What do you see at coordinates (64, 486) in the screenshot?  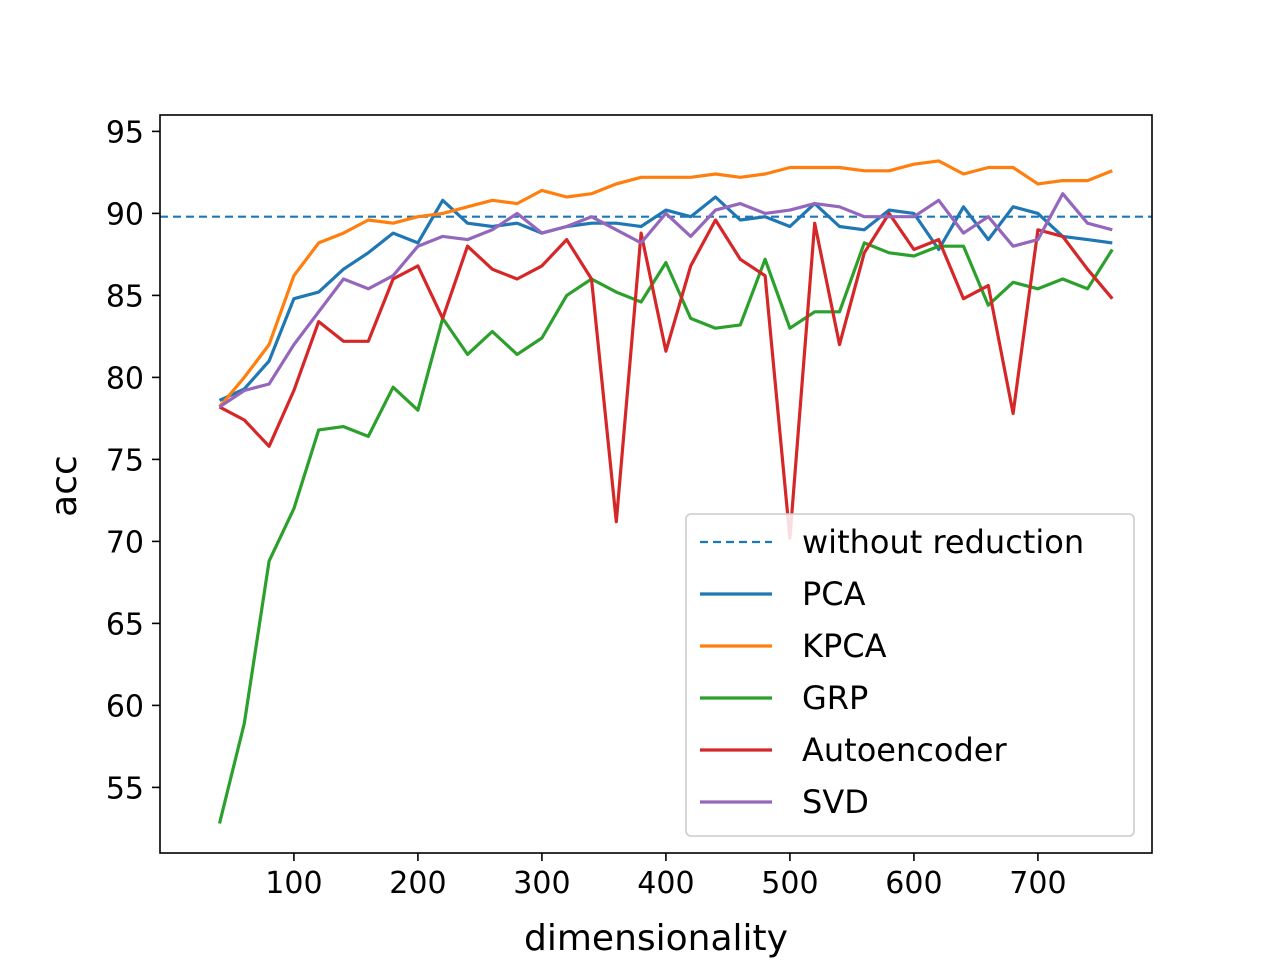 I see `y-axis-label: acc` at bounding box center [64, 486].